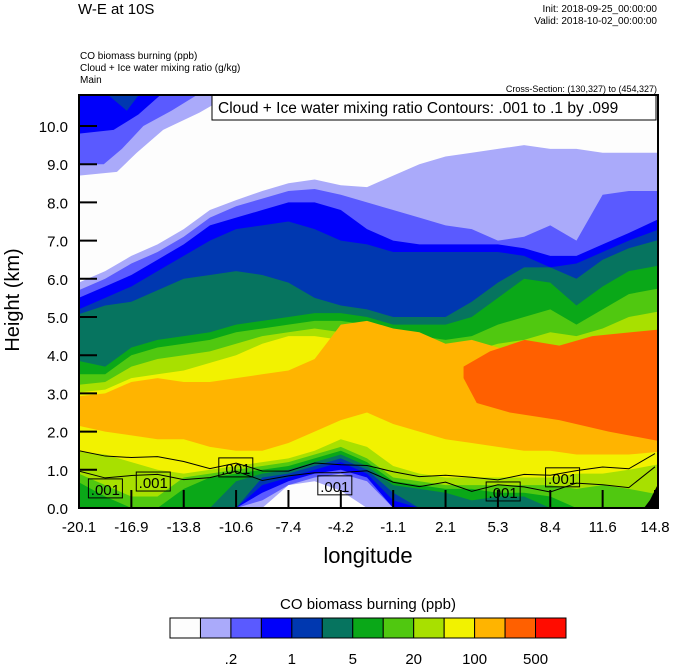 This screenshot has width=674, height=672. Describe the element at coordinates (595, 21) in the screenshot. I see `valid-time: Valid: 2018-10-02_00:00:00` at that location.